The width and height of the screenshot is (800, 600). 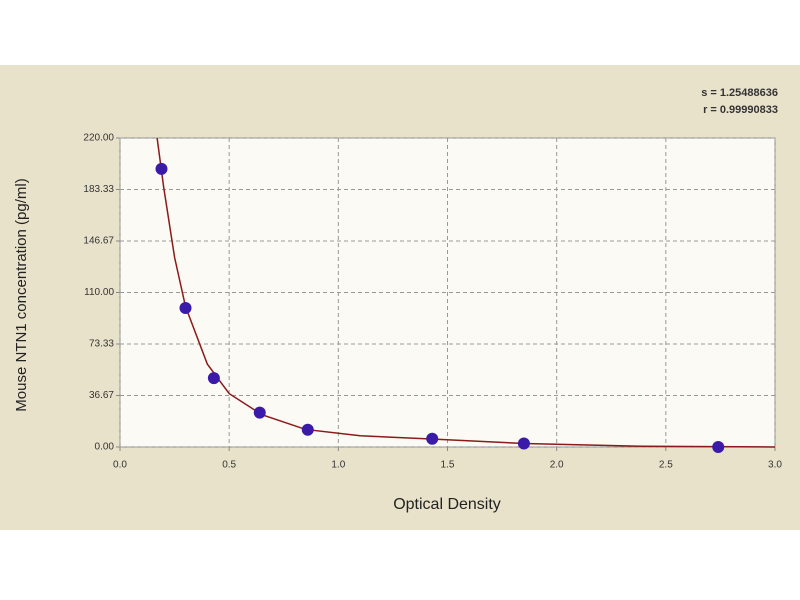 I want to click on x-tick-label: 1.0, so click(x=338, y=465).